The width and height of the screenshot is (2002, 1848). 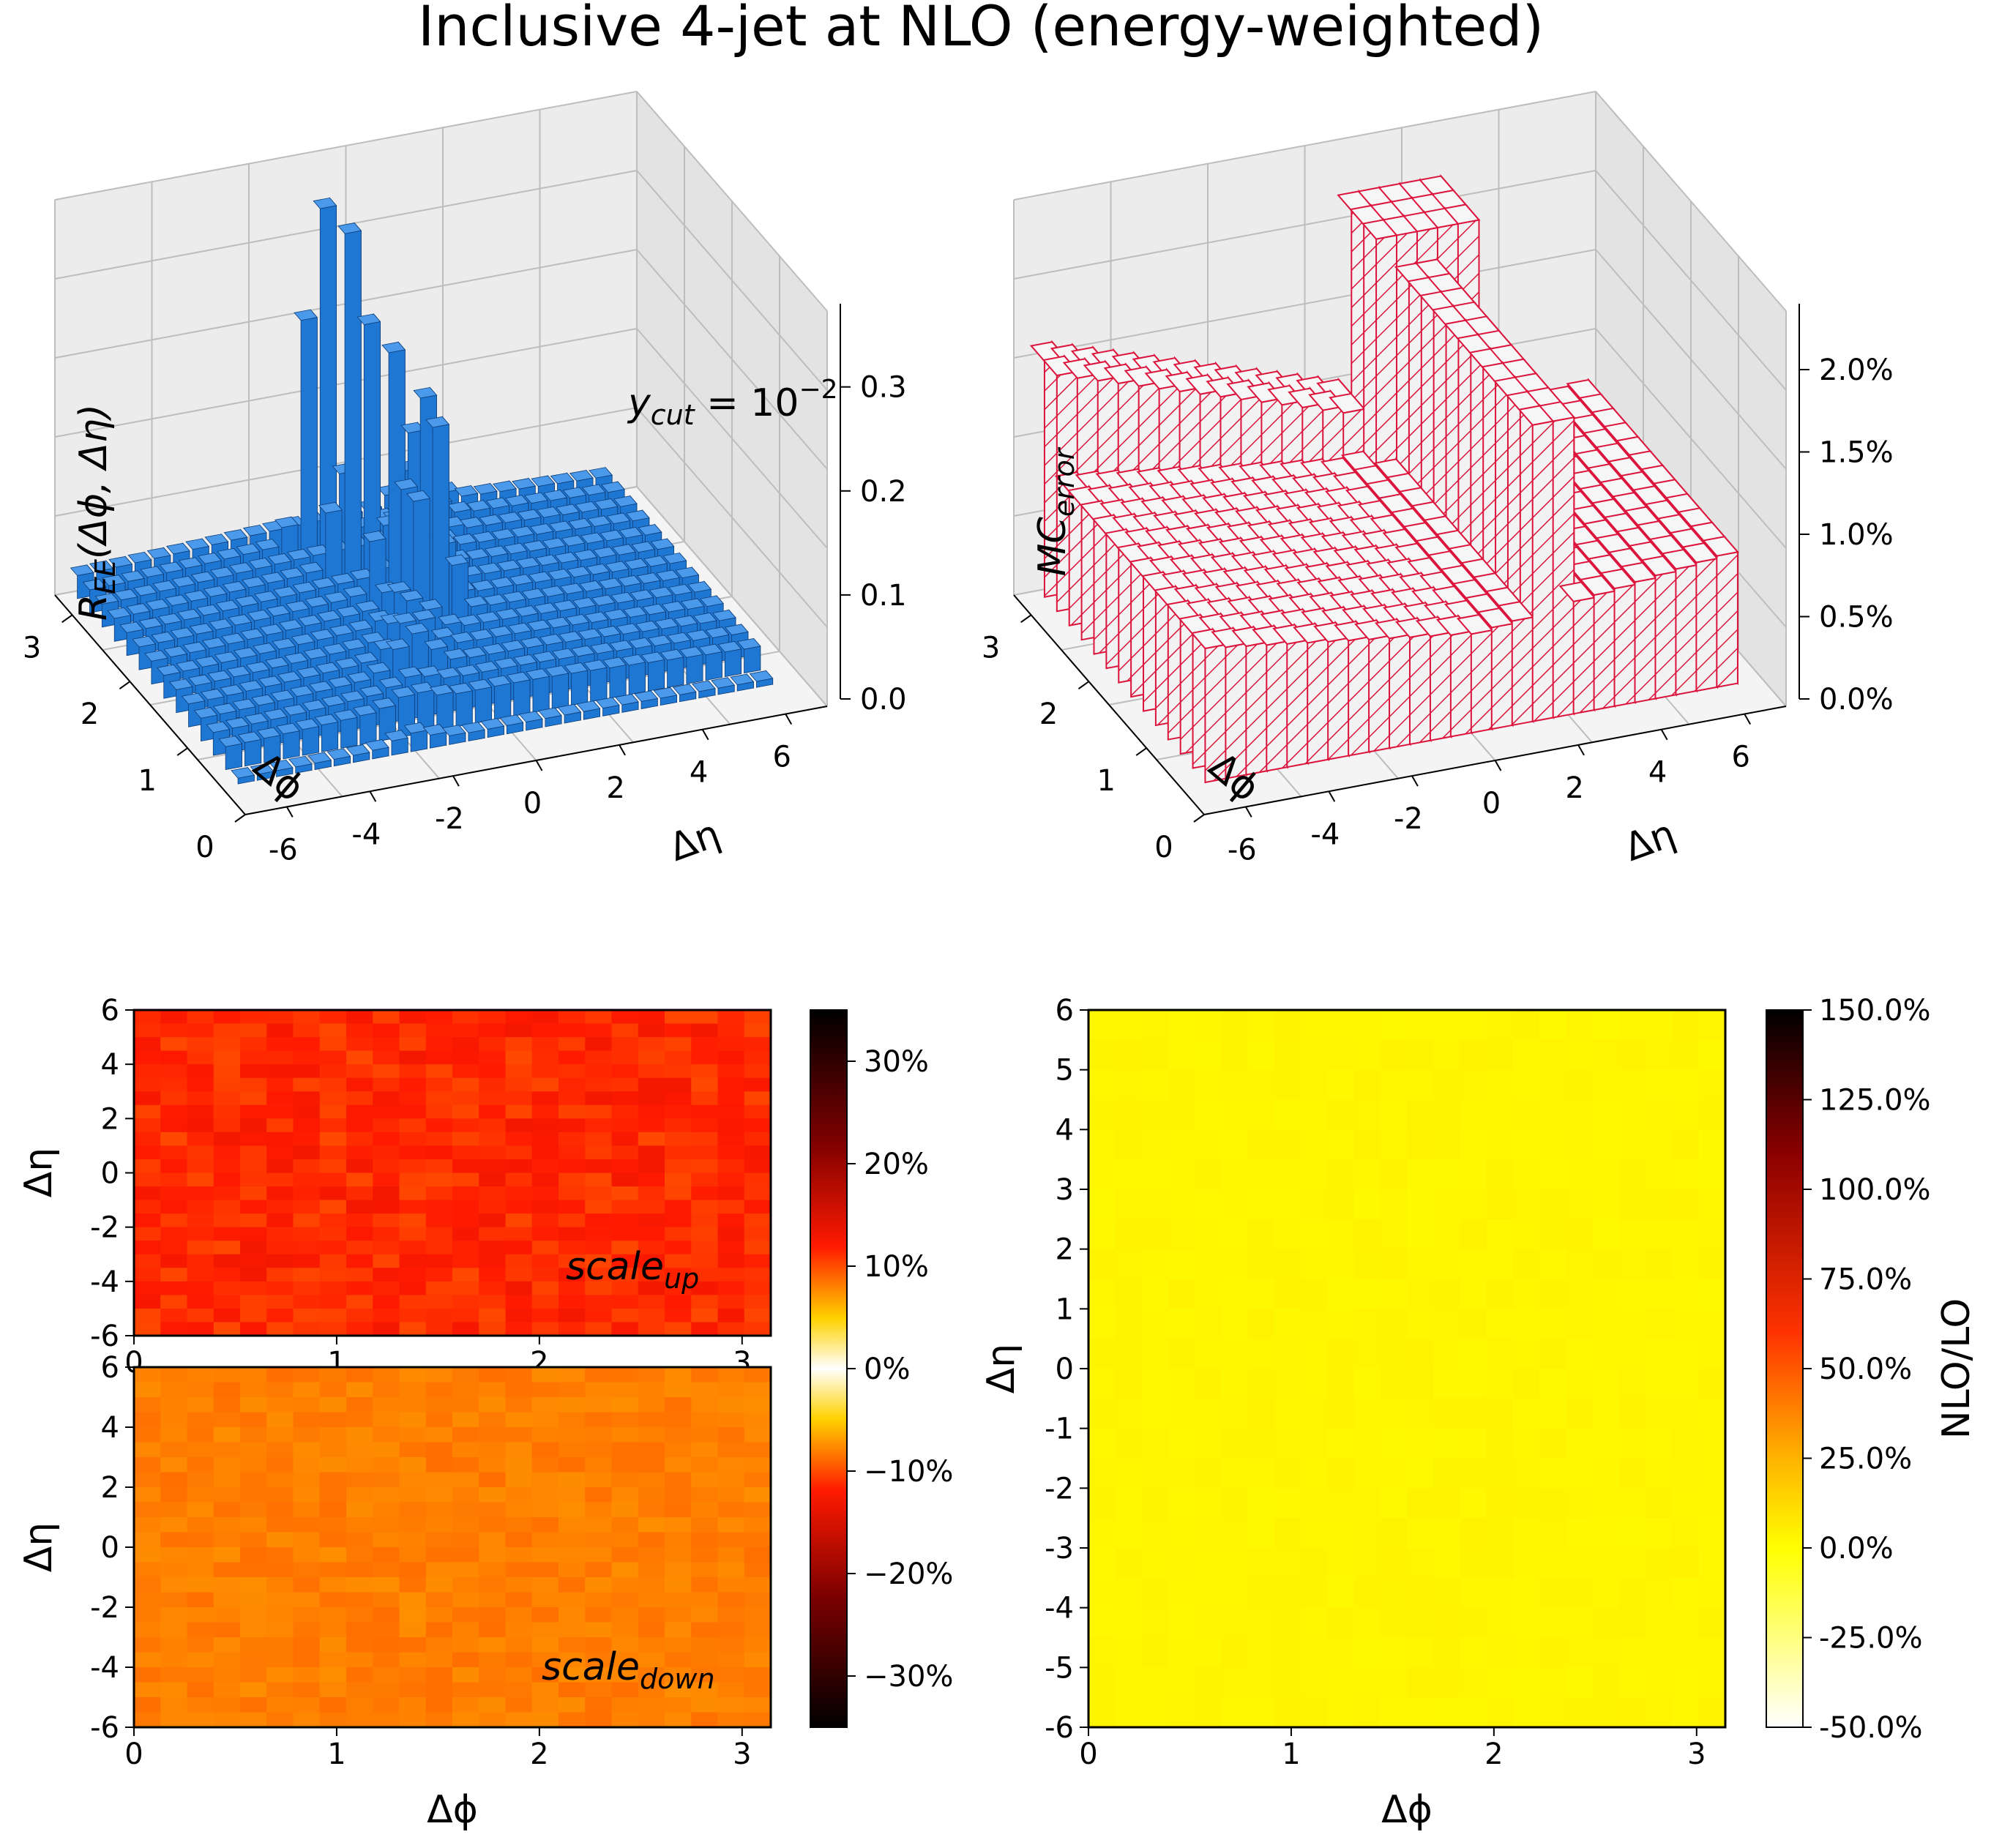 What do you see at coordinates (887, 1369) in the screenshot?
I see `colorbar-tick-label: 0%` at bounding box center [887, 1369].